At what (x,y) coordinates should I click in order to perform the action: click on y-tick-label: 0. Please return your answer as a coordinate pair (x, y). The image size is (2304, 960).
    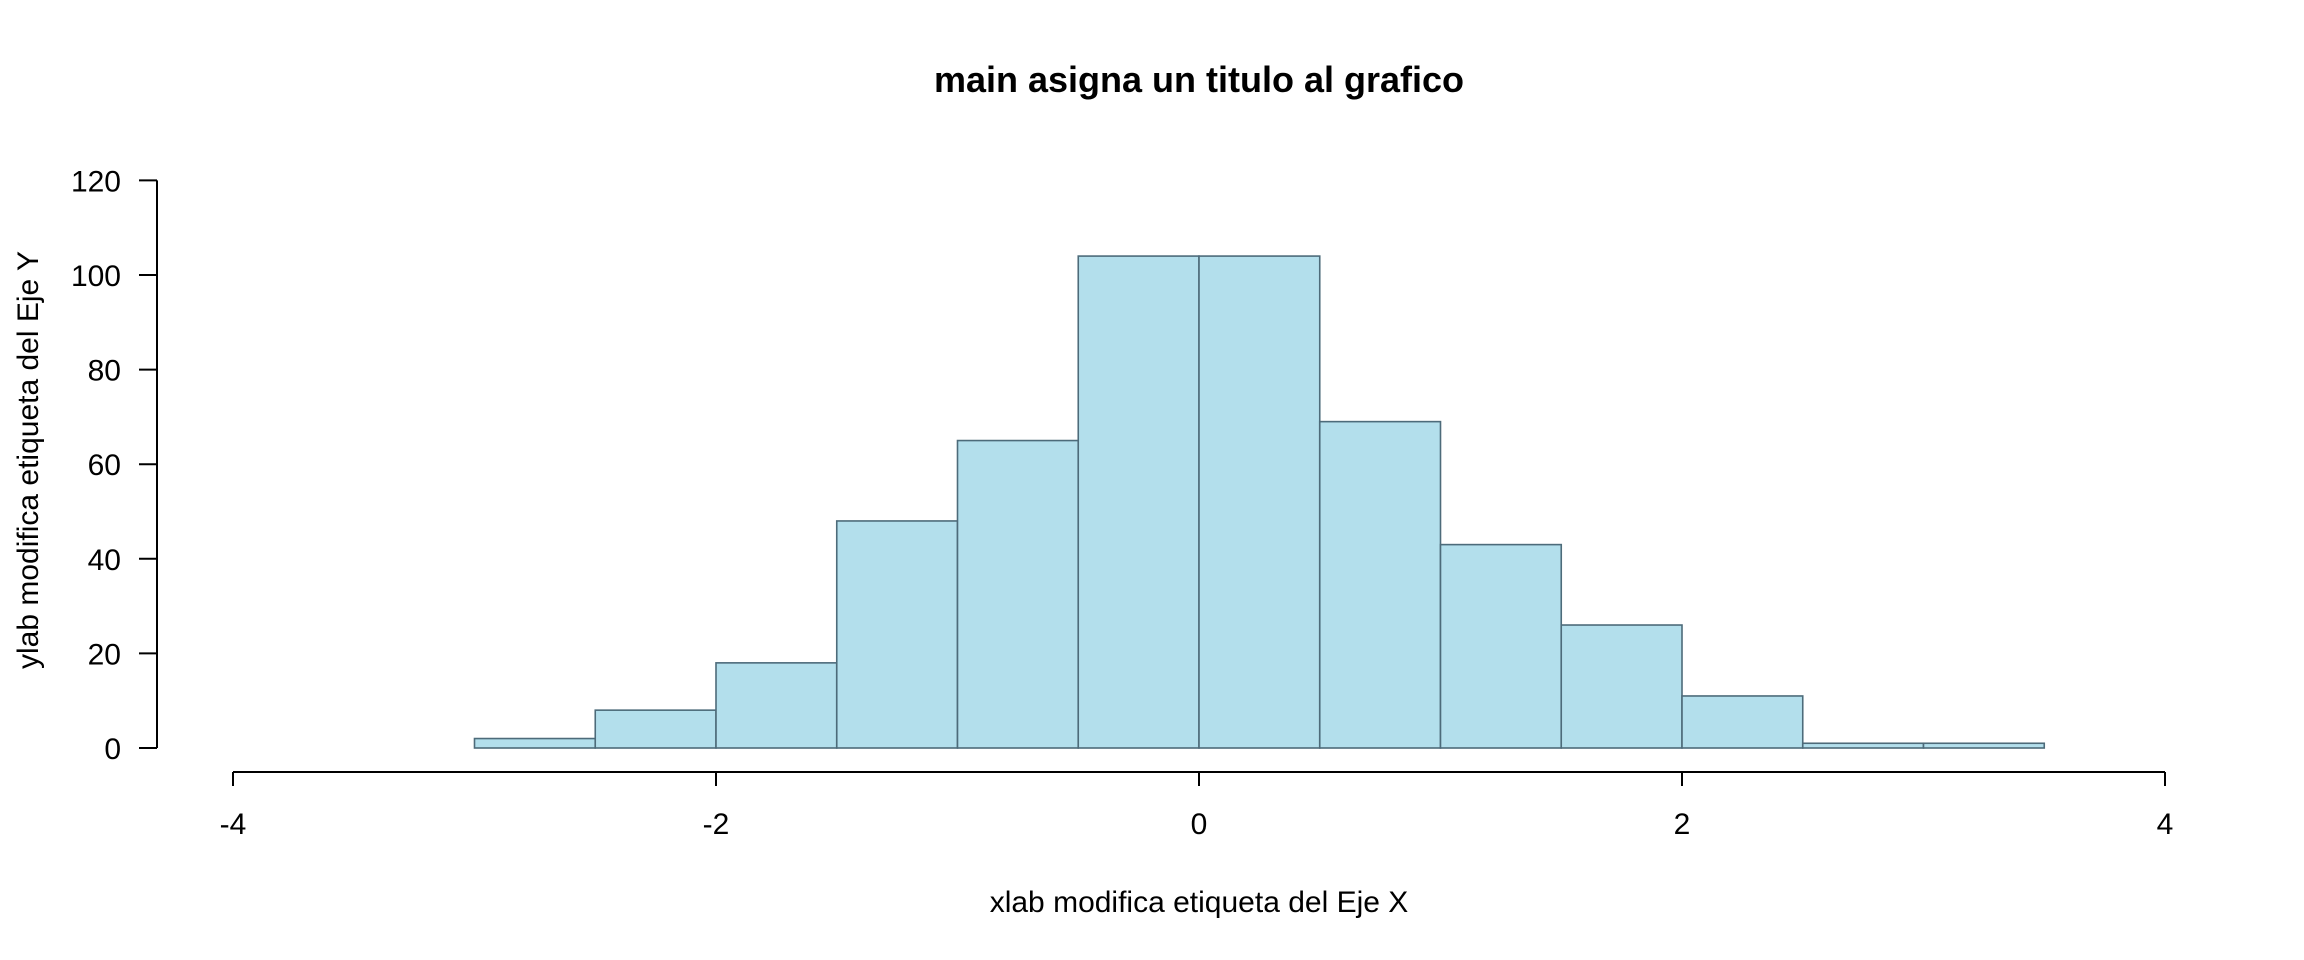
    Looking at the image, I should click on (112, 749).